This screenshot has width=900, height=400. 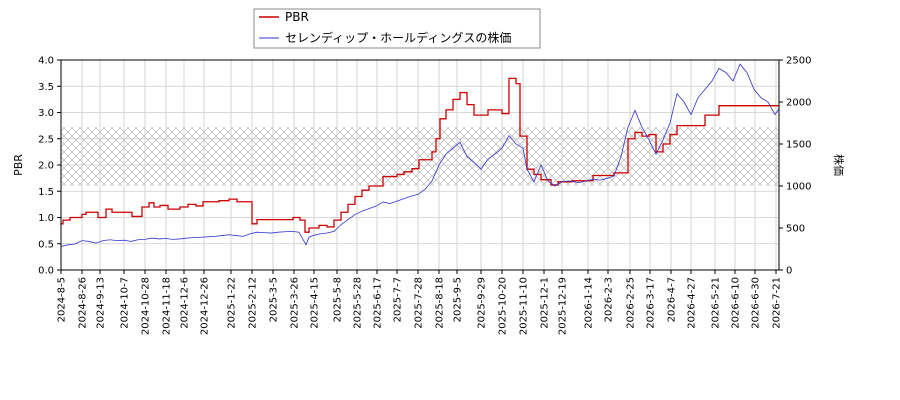 What do you see at coordinates (795, 166) in the screenshot?
I see `right-axis: 0 500 1000 1500 2000 2500` at bounding box center [795, 166].